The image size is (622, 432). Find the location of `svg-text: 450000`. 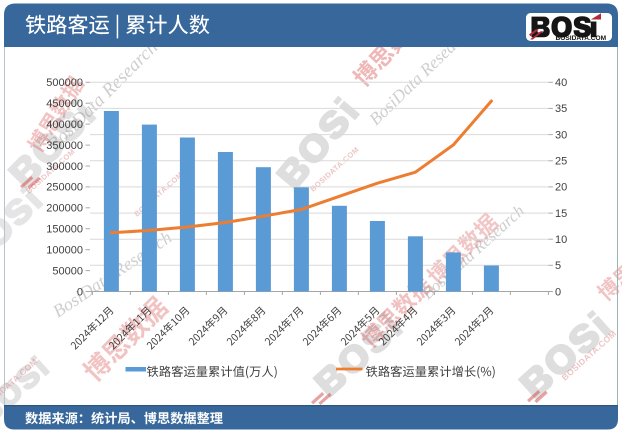

svg-text: 450000 is located at coordinates (64, 104).